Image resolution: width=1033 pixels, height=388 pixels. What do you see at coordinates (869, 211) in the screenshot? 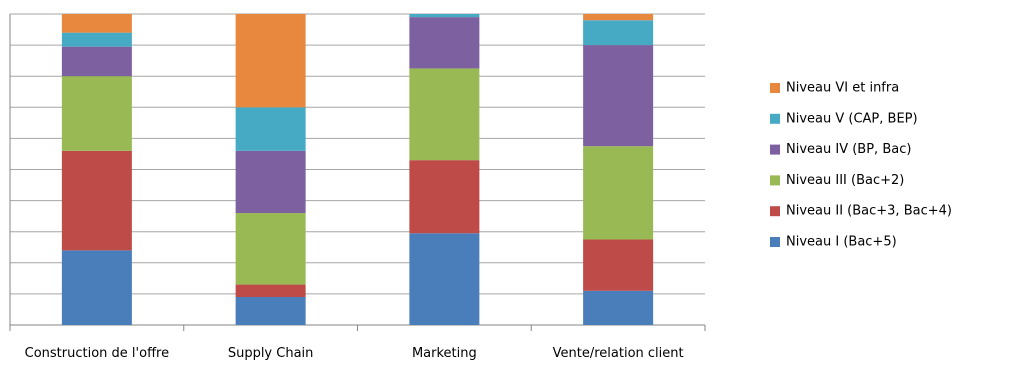
I see `legend-label: Niveau II (Bac+3, Bac+4)` at bounding box center [869, 211].